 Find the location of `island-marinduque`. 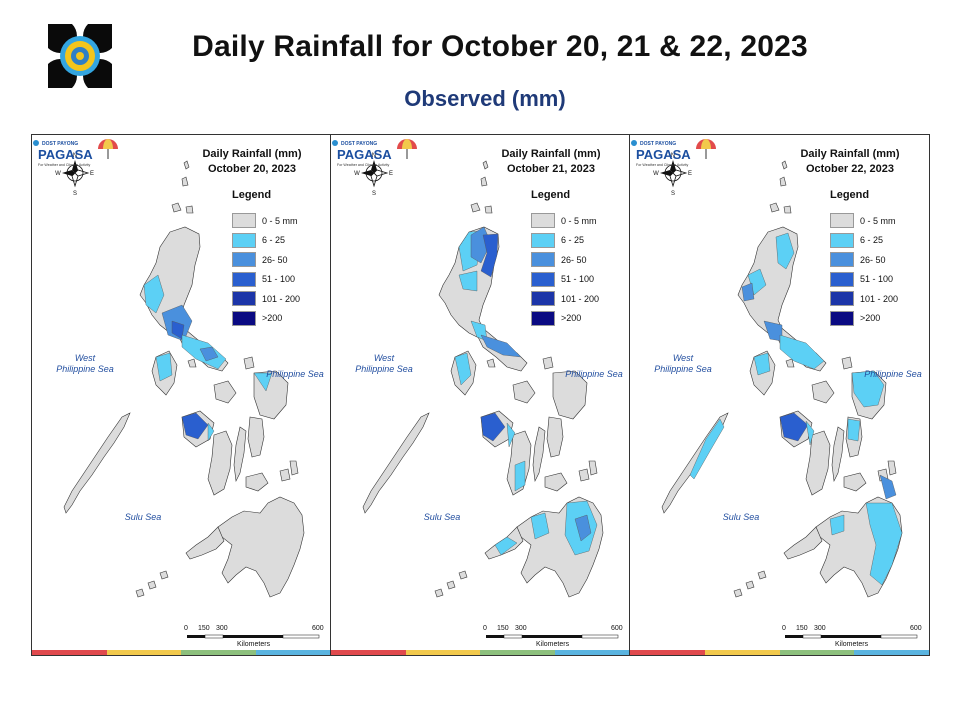

island-marinduque is located at coordinates (790, 363).